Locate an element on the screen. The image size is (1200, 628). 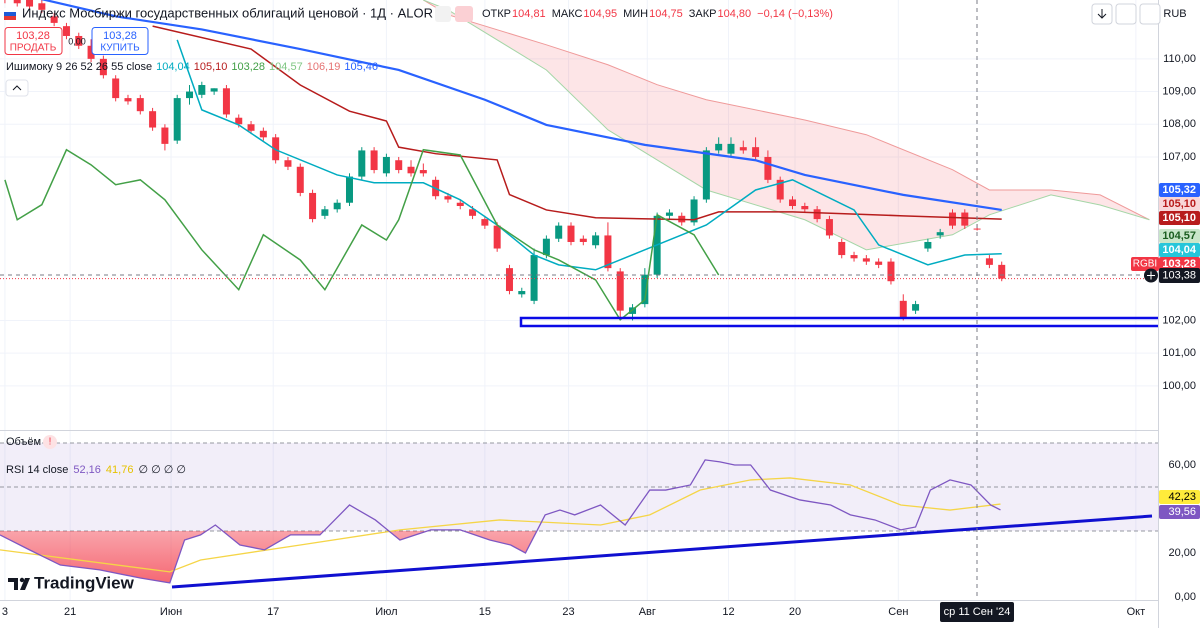
ichimoku-value: 104,57 is located at coordinates (286, 67).